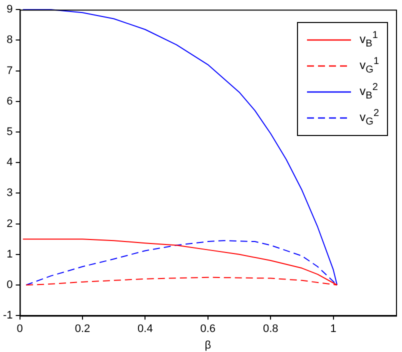  I want to click on y-tick-label: 3, so click(9, 193).